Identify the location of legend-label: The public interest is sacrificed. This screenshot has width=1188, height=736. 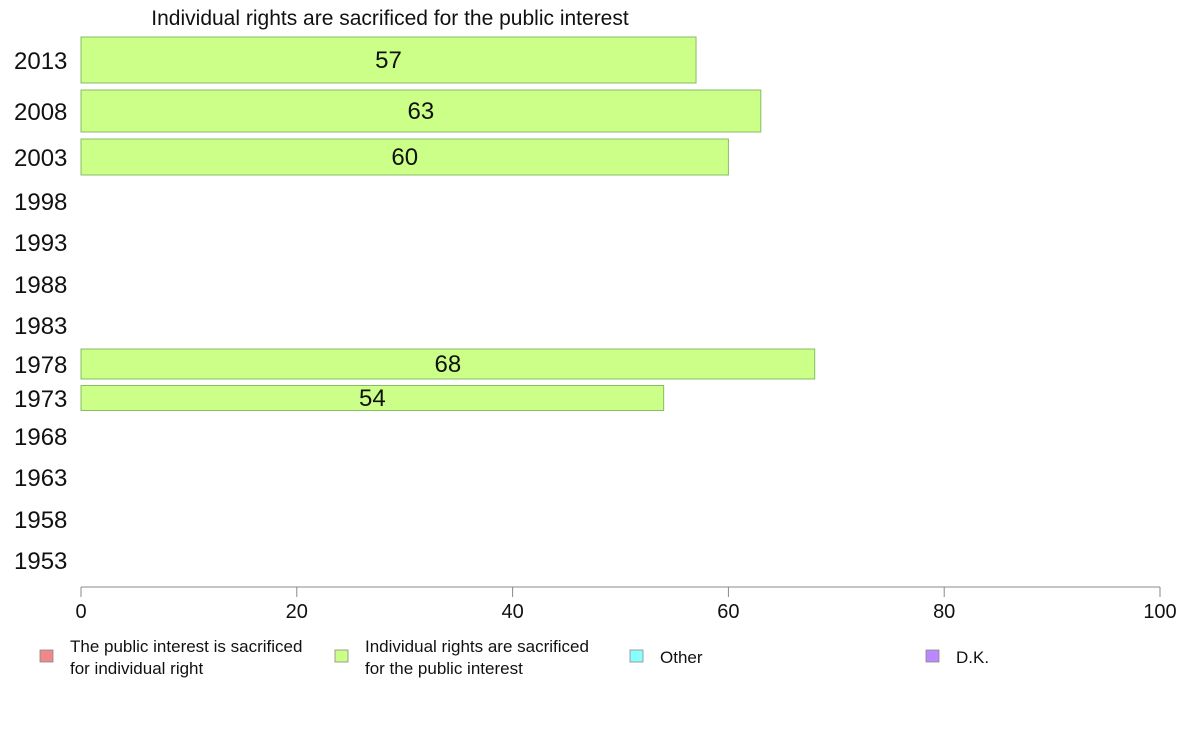
(186, 646).